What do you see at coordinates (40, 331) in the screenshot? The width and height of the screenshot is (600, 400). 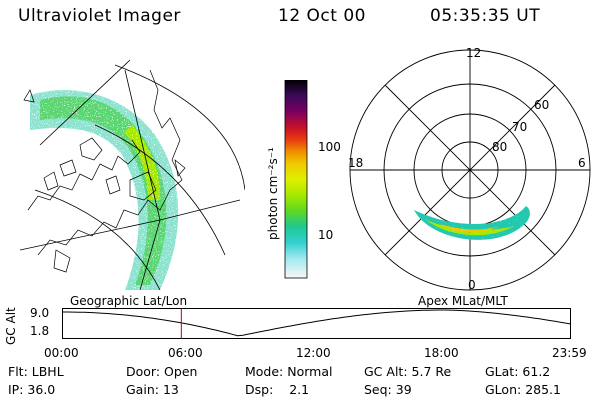 I see `timeline-ytick-low: 1.8` at bounding box center [40, 331].